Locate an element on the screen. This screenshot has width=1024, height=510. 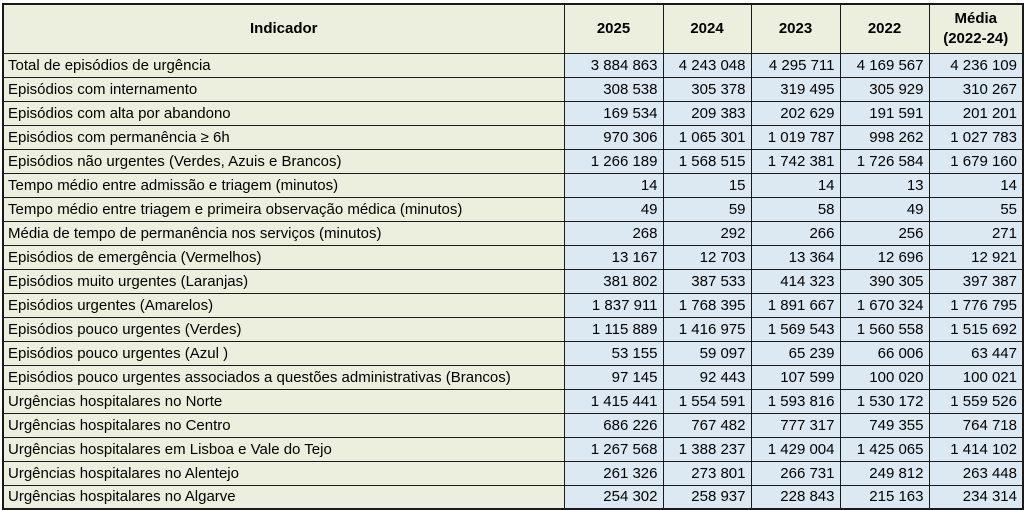
value-cell: 1 776 795 is located at coordinates (976, 305).